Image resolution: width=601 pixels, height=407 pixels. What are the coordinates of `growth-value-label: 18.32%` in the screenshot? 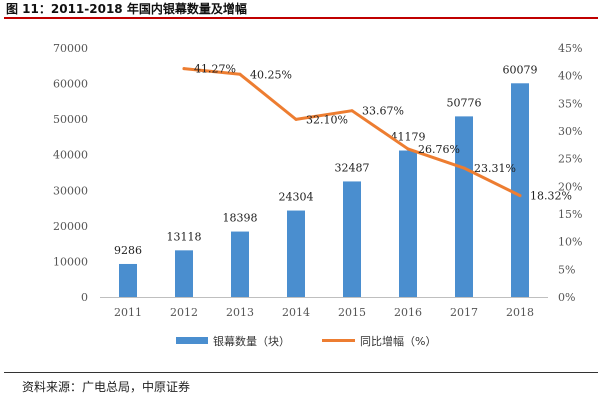 It's located at (551, 196).